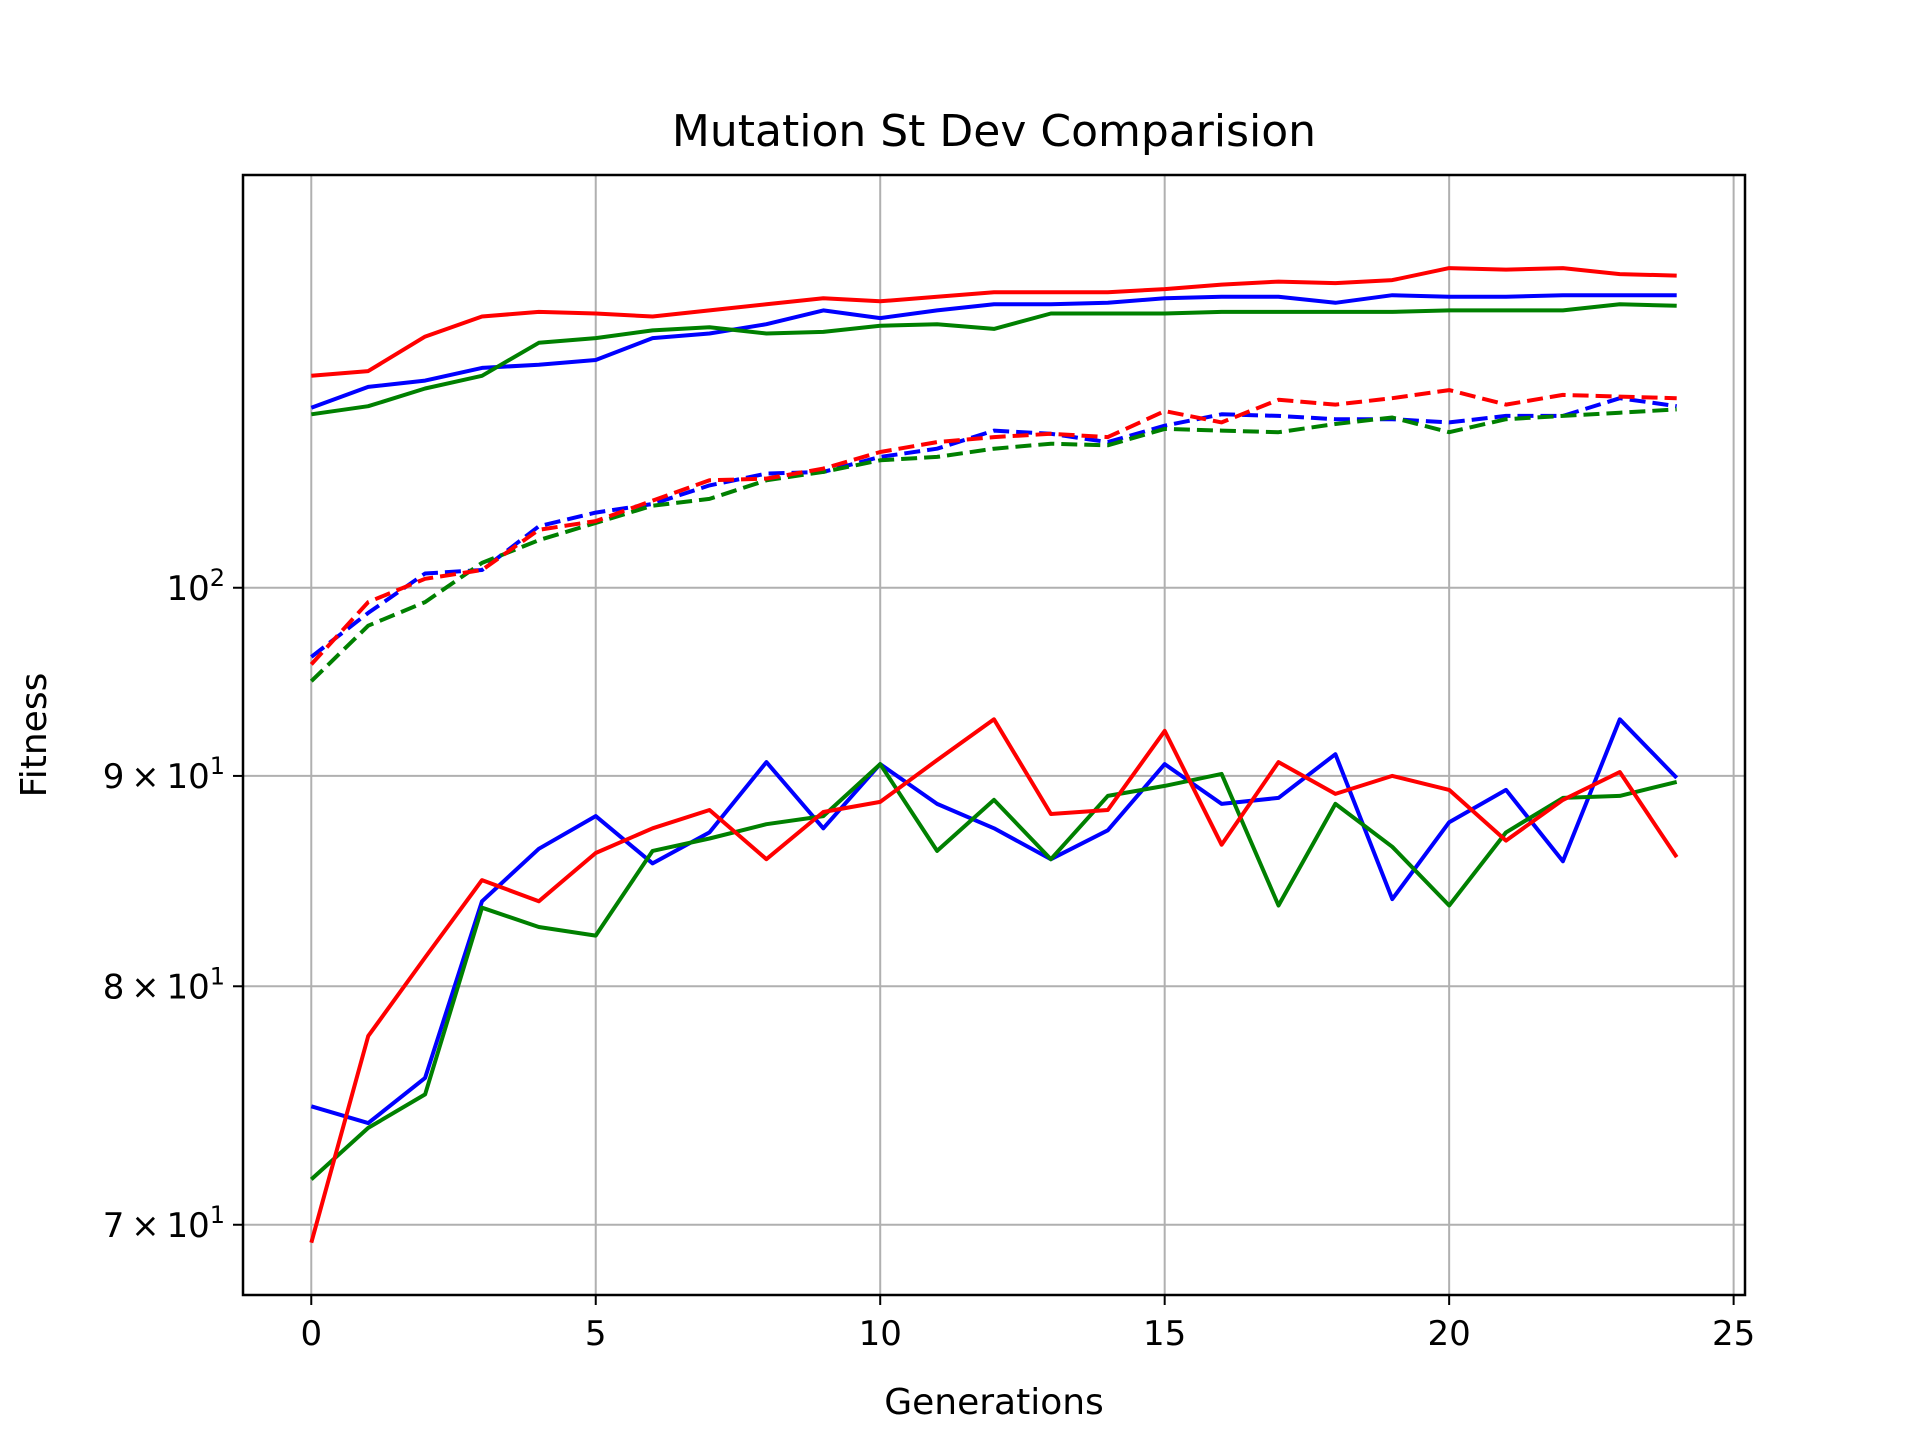 The height and width of the screenshot is (1444, 1920). What do you see at coordinates (994, 1402) in the screenshot?
I see `x-axis-label: Generations` at bounding box center [994, 1402].